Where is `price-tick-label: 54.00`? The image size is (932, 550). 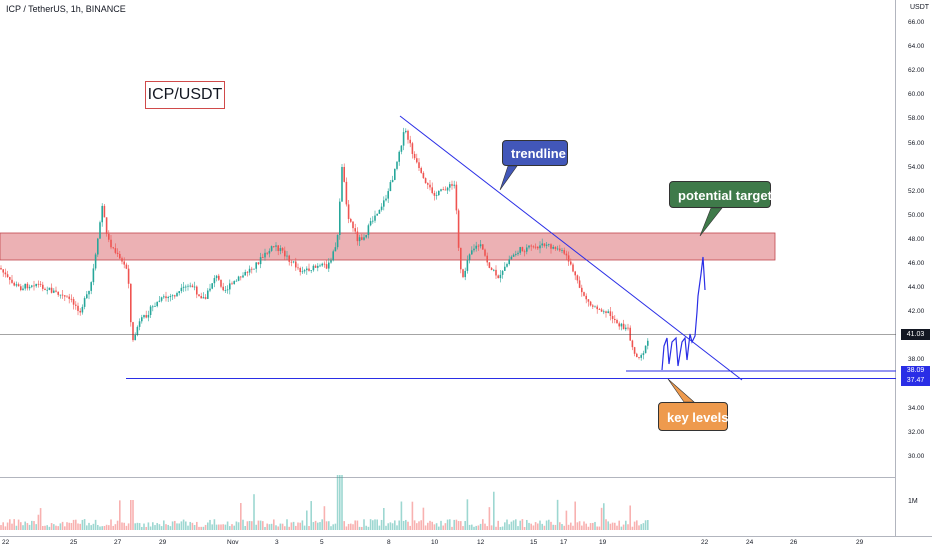
price-tick-label: 54.00 is located at coordinates (916, 167).